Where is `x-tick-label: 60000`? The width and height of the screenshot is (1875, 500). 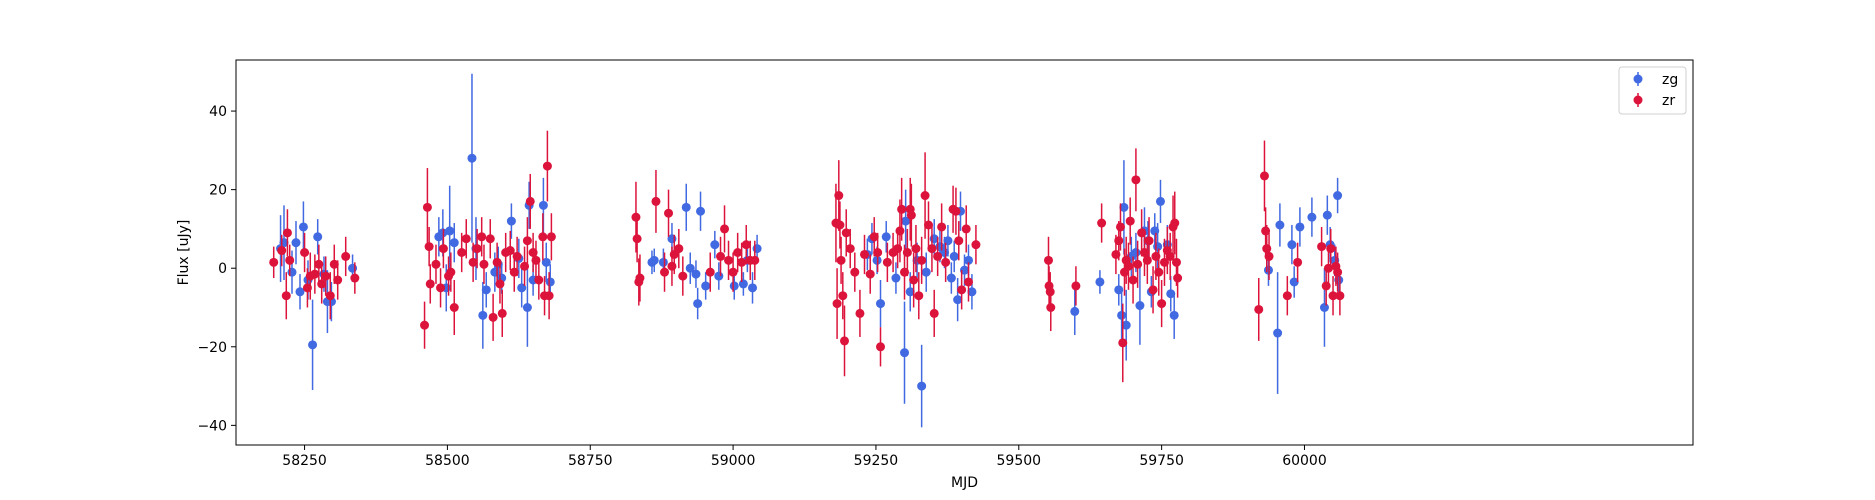
x-tick-label: 60000 is located at coordinates (1304, 461).